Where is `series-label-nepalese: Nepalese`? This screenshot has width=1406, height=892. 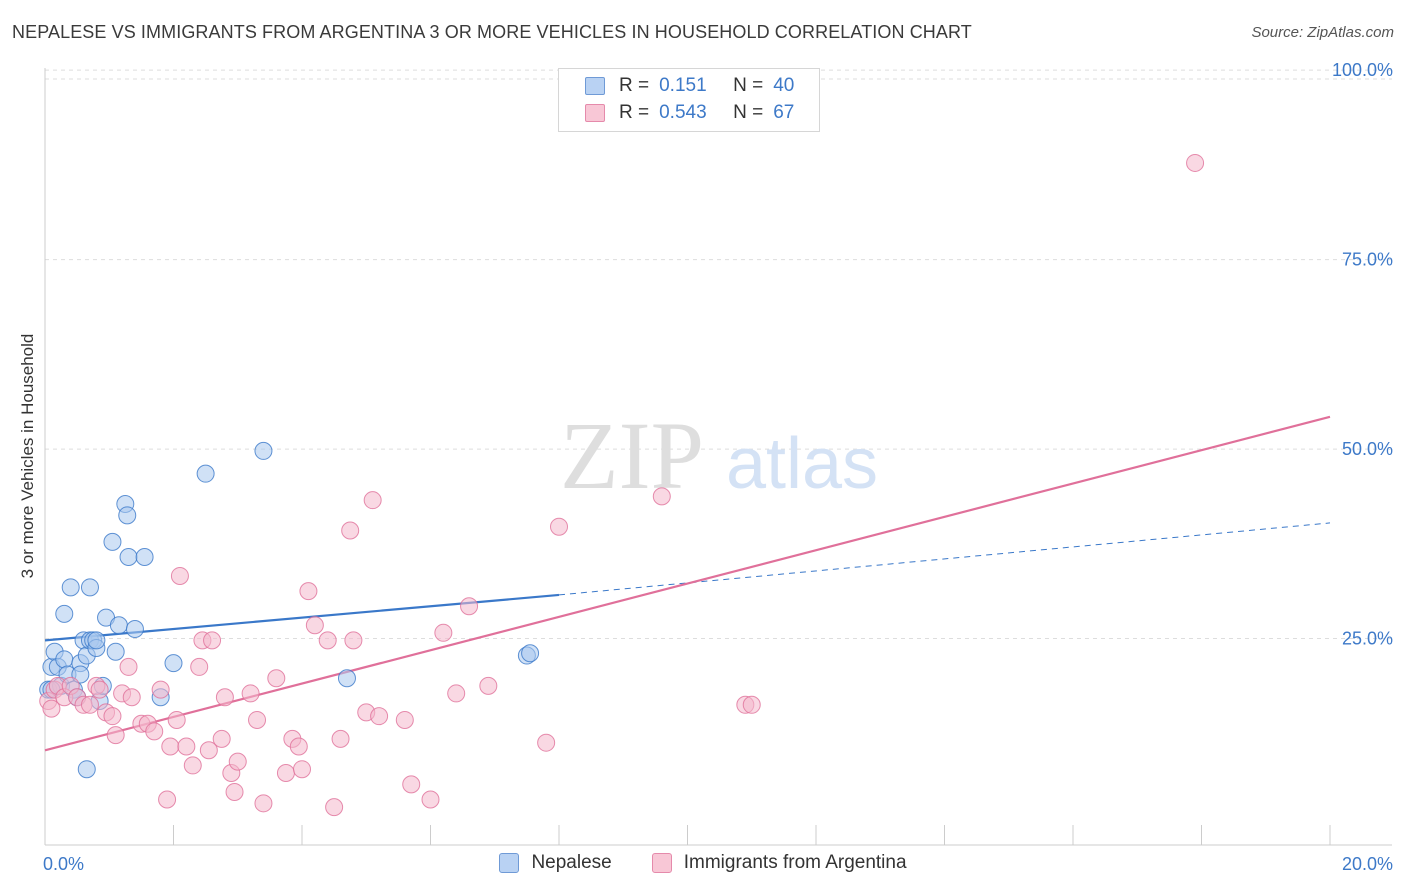 series-label-nepalese: Nepalese is located at coordinates (571, 862).